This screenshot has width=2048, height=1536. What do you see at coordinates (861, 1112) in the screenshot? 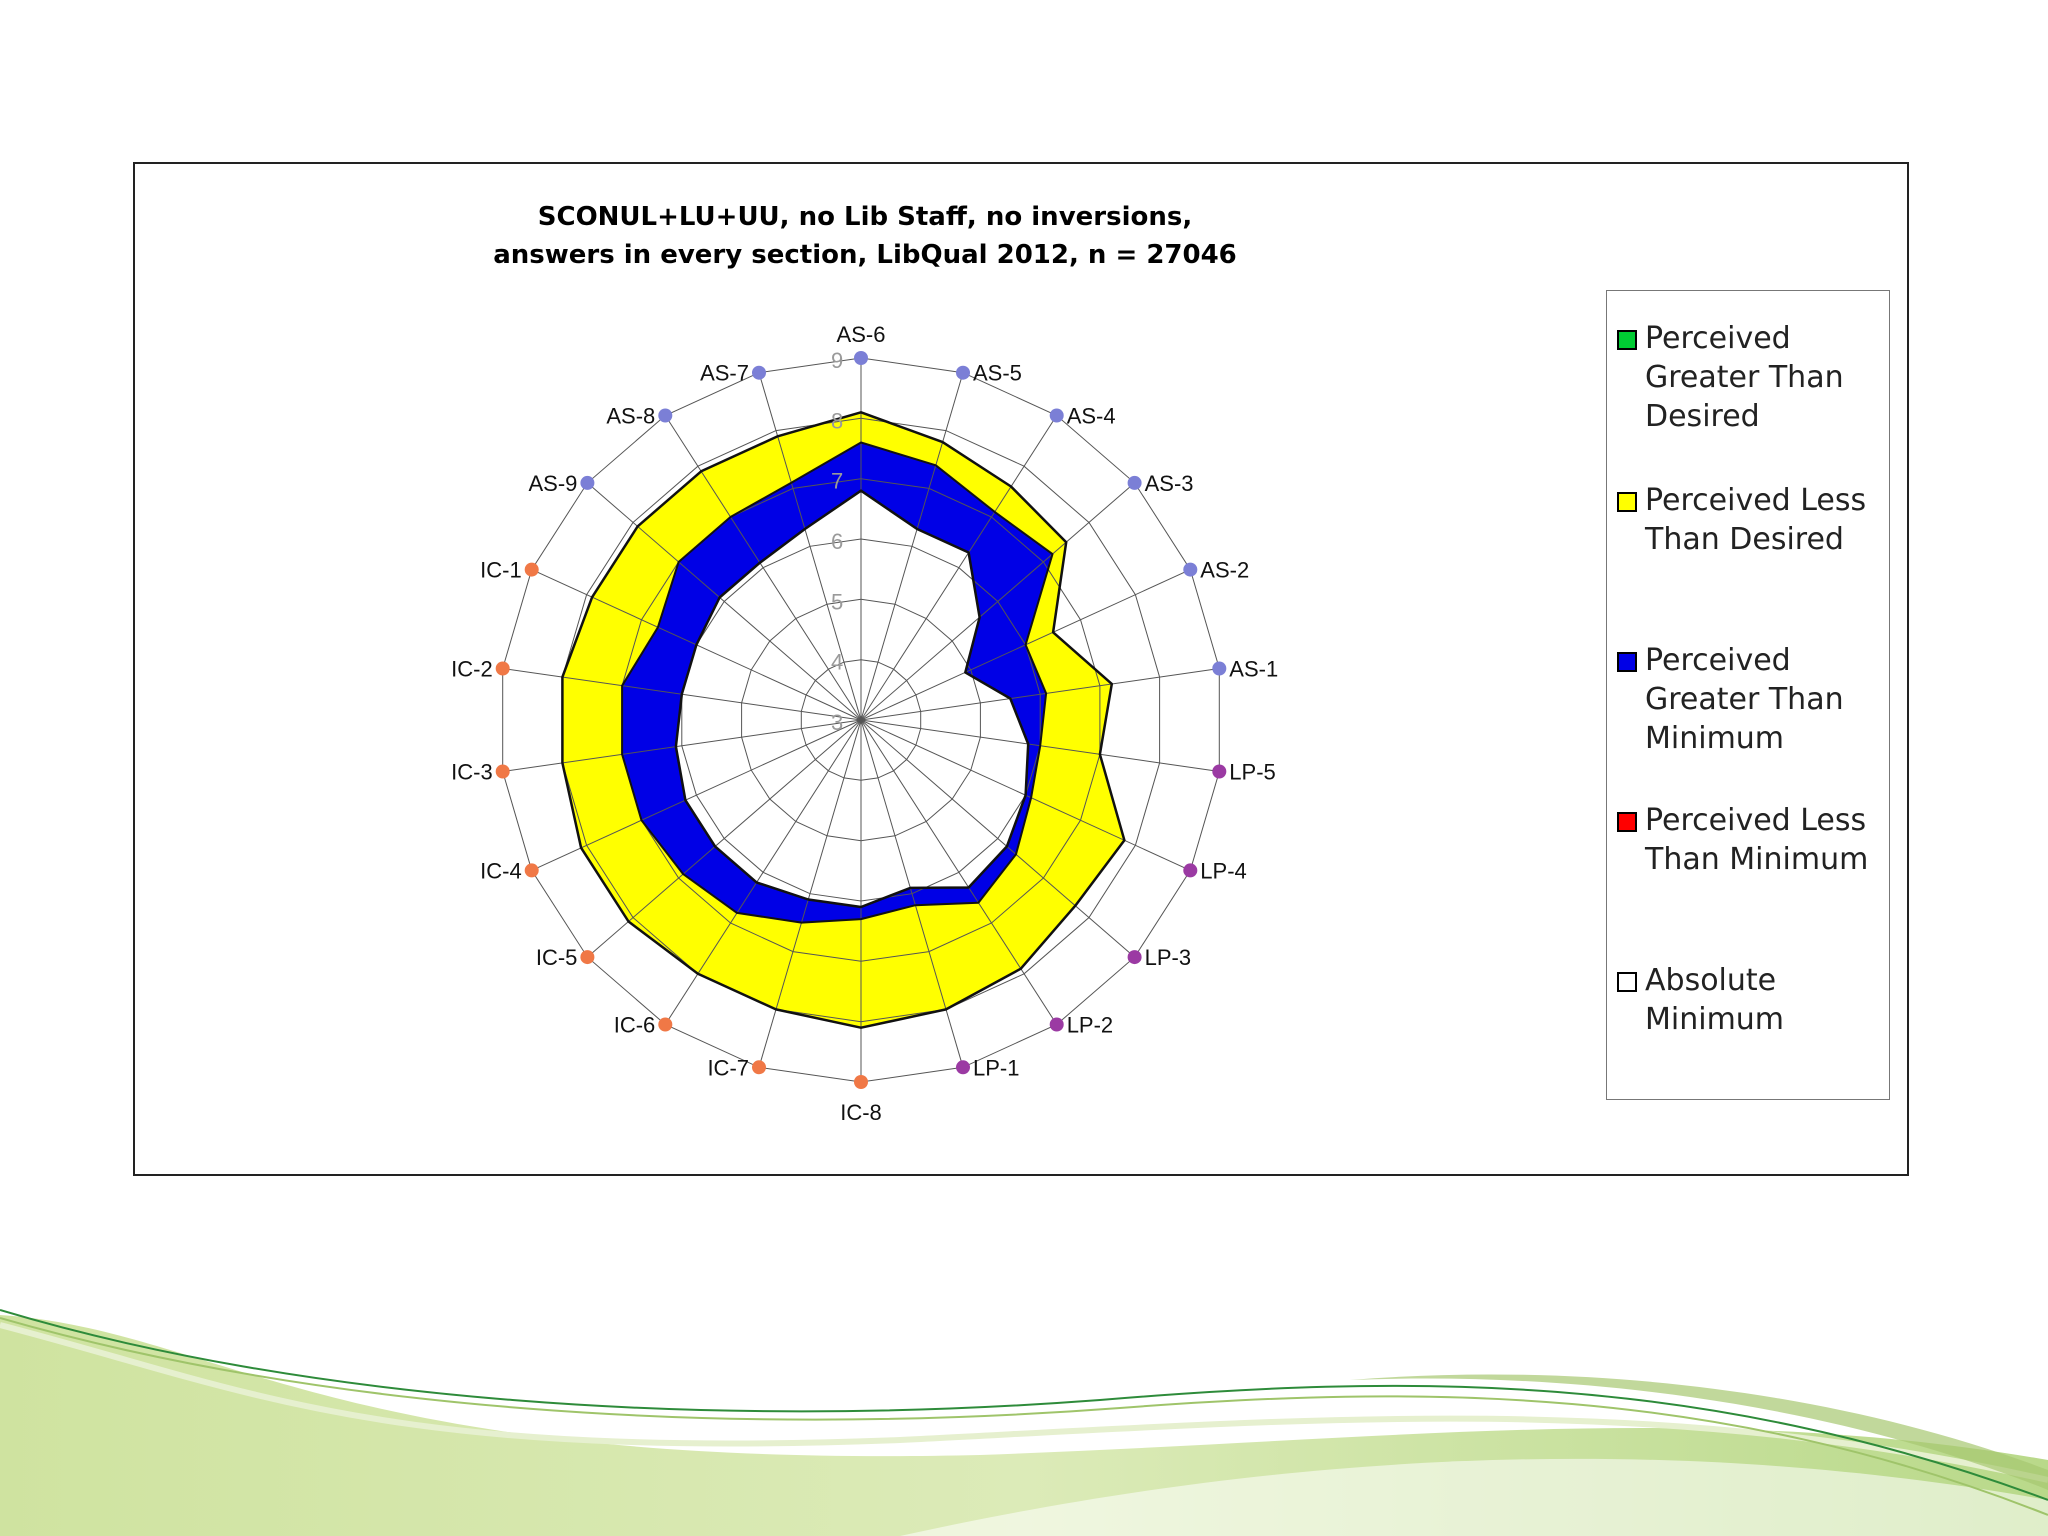
I see `category-label: IC-8` at bounding box center [861, 1112].